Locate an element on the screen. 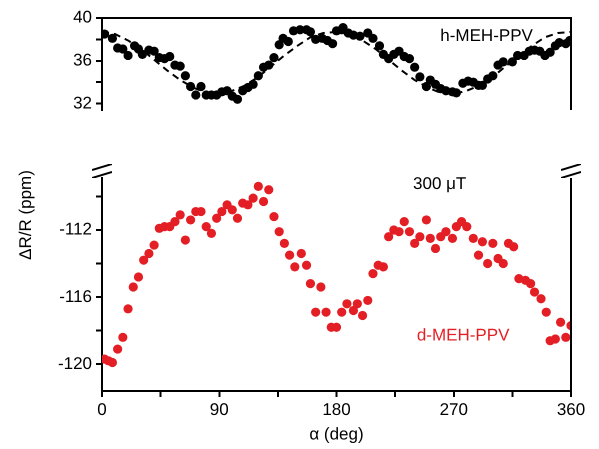  x-tick-label: 180 is located at coordinates (336, 409).